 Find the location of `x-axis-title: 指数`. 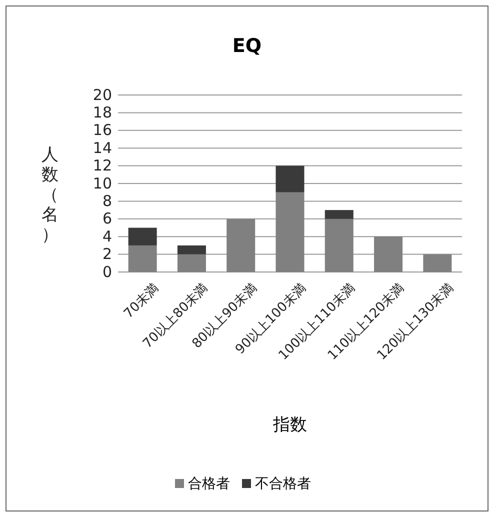

x-axis-title: 指数 is located at coordinates (289, 425).